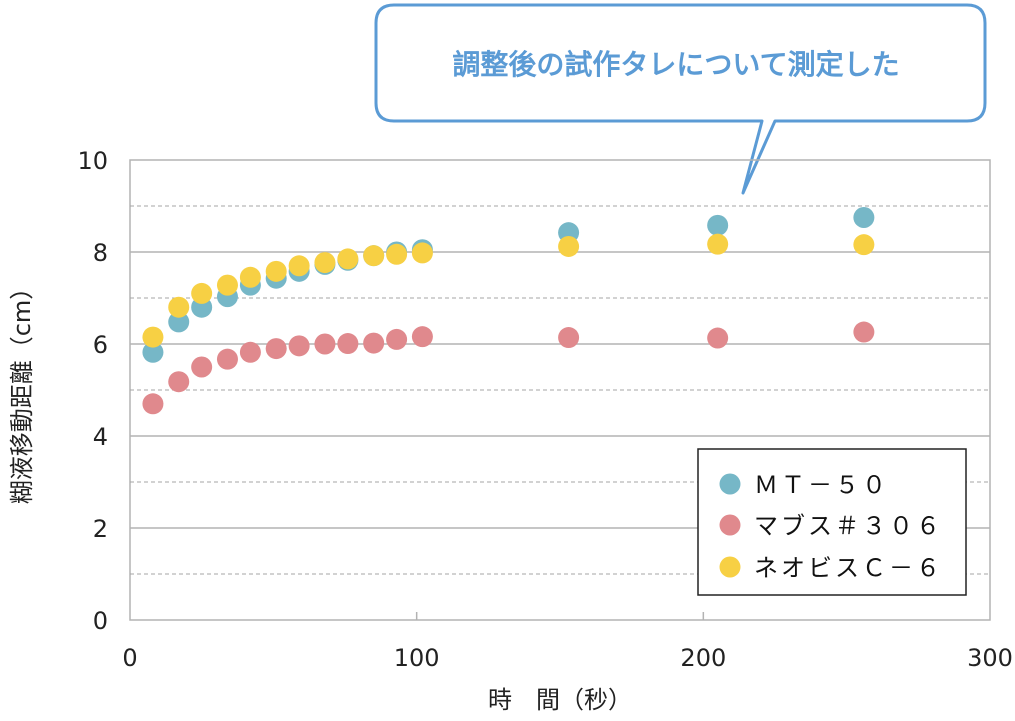 This screenshot has height=721, width=1015. What do you see at coordinates (100, 621) in the screenshot?
I see `y-tick-label: 0` at bounding box center [100, 621].